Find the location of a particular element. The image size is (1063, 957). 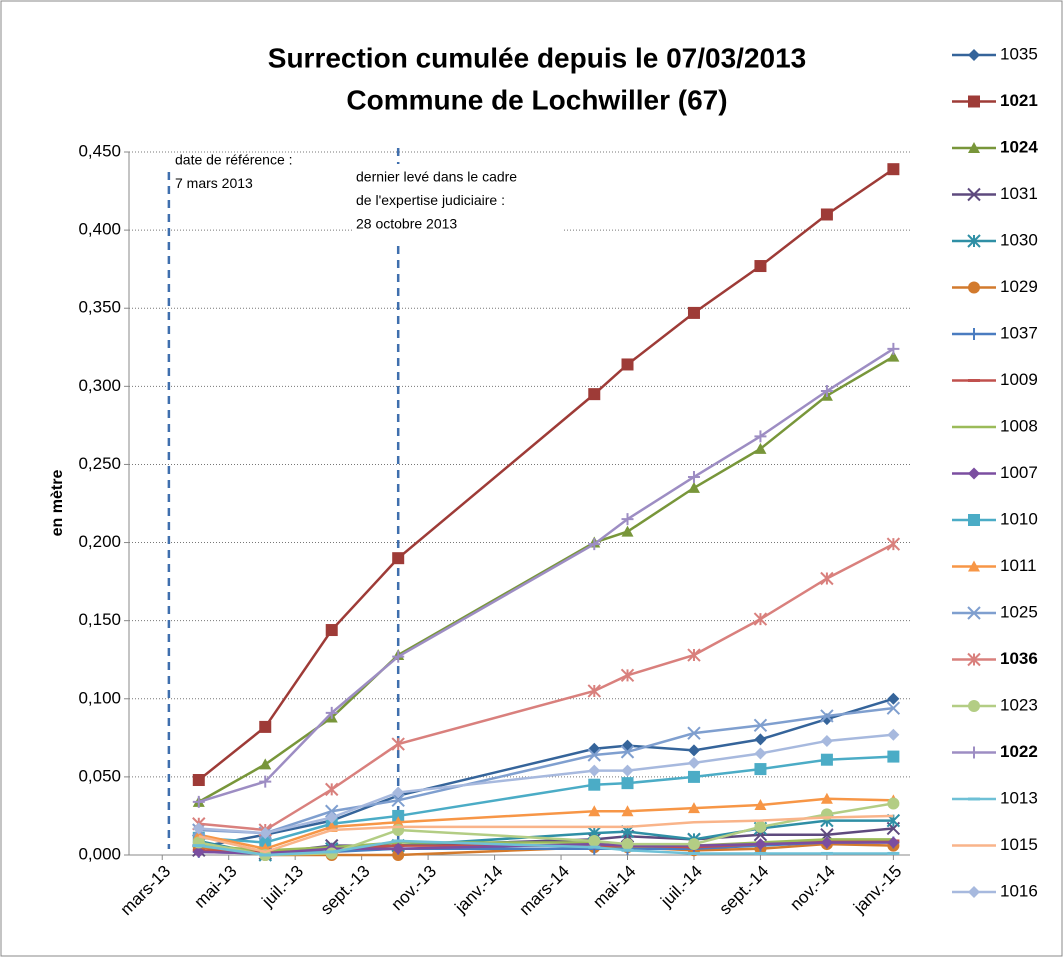

annotation-text: 7 mars 2013 is located at coordinates (214, 183).